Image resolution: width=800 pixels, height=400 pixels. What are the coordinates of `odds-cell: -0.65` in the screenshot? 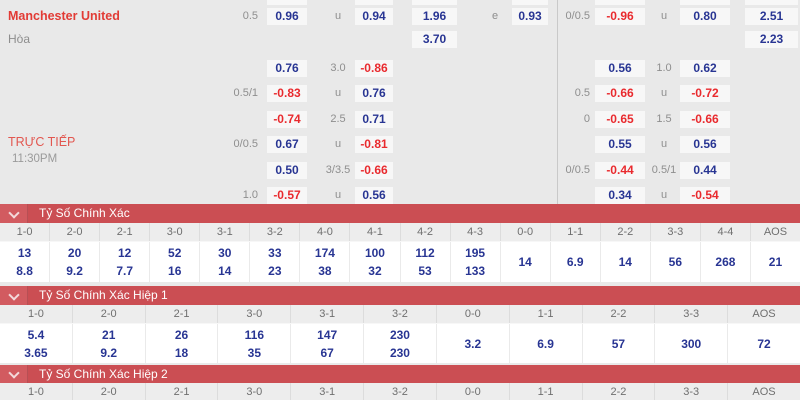 It's located at (620, 119).